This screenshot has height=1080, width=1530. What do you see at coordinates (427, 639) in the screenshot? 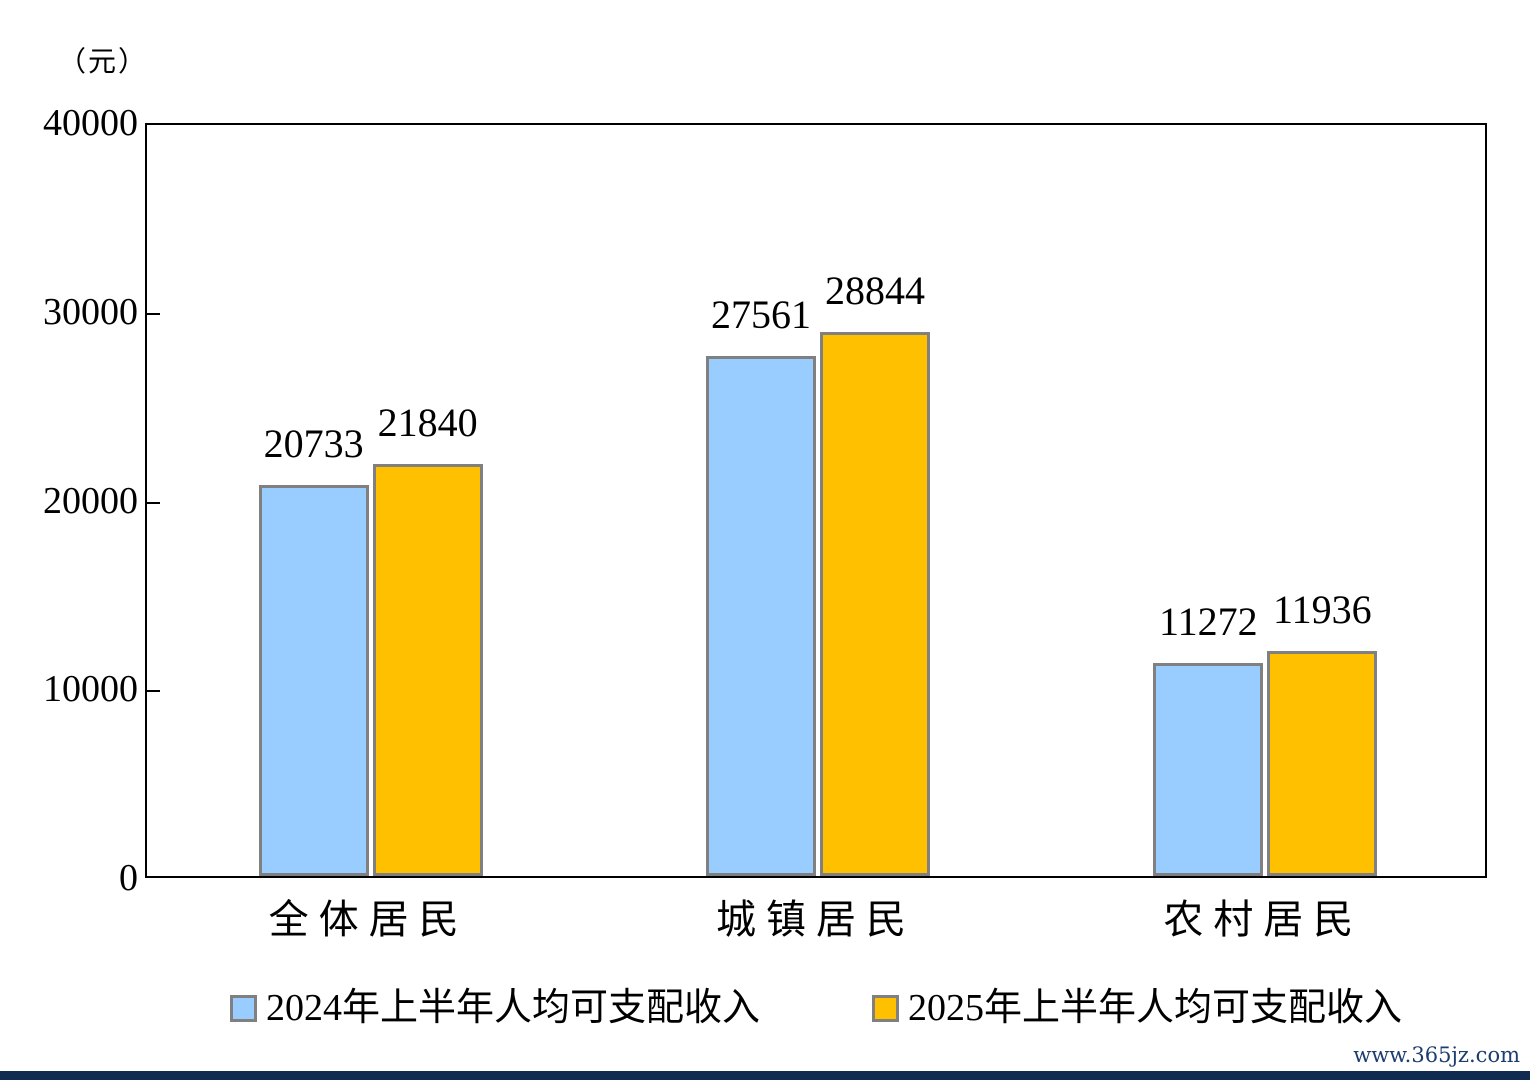
I see `bar: 21840` at bounding box center [427, 639].